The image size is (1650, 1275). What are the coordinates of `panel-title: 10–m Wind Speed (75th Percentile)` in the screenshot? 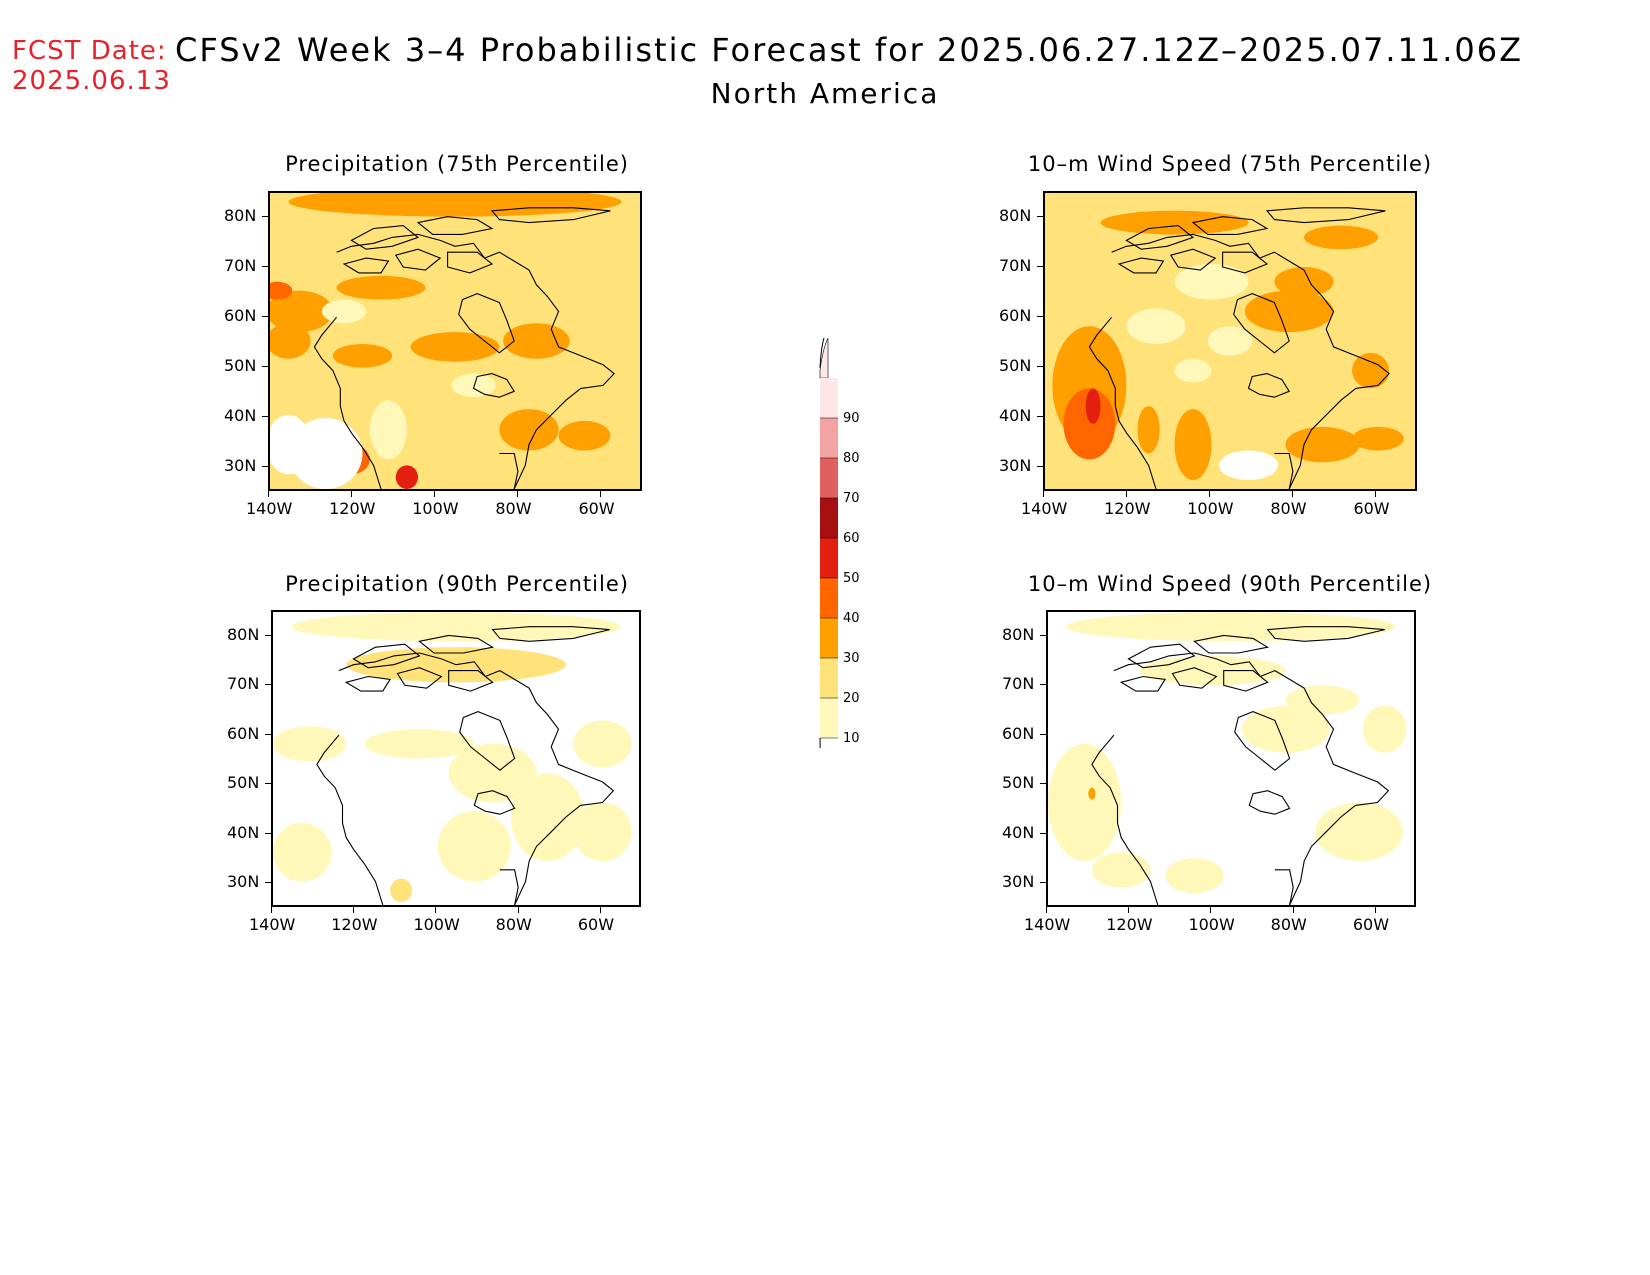 It's located at (1230, 164).